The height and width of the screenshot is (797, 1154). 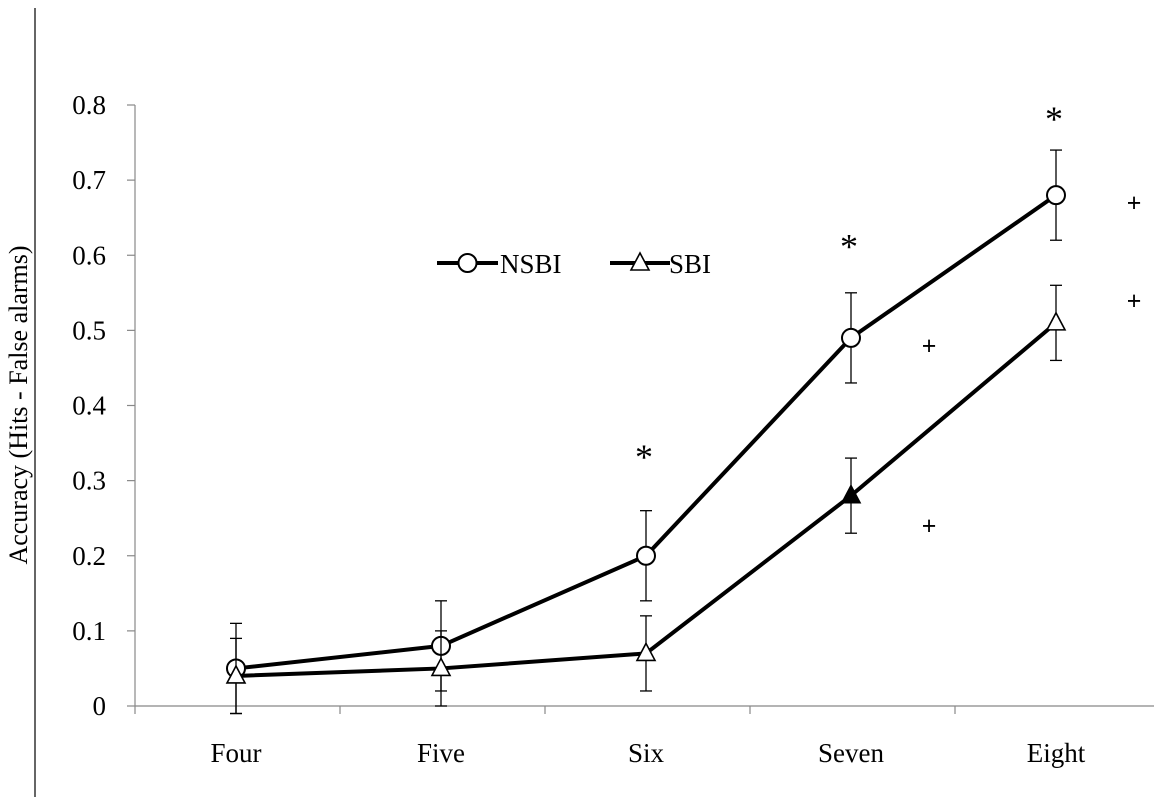 I want to click on y-tick-label: 0.3, so click(x=89, y=481).